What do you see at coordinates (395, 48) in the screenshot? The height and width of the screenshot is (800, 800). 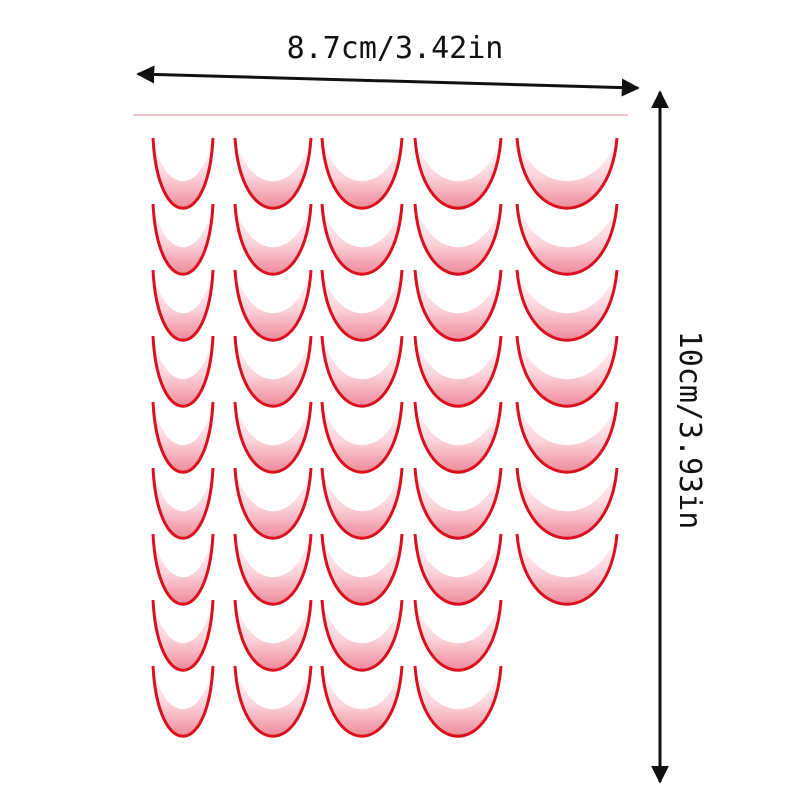 I see `width-label: 8.7cm/3.42in` at bounding box center [395, 48].